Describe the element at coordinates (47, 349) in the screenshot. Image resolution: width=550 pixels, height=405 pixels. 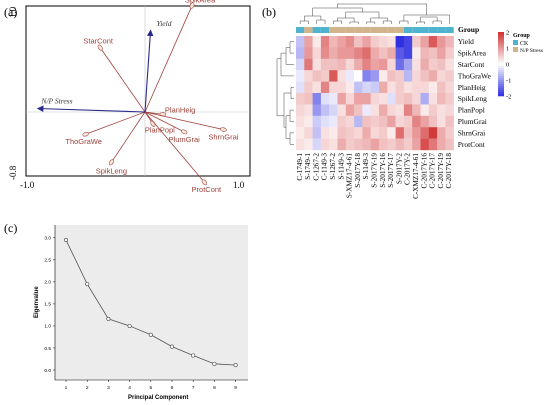
I see `scree-y-tick-label: 0.5` at that location.